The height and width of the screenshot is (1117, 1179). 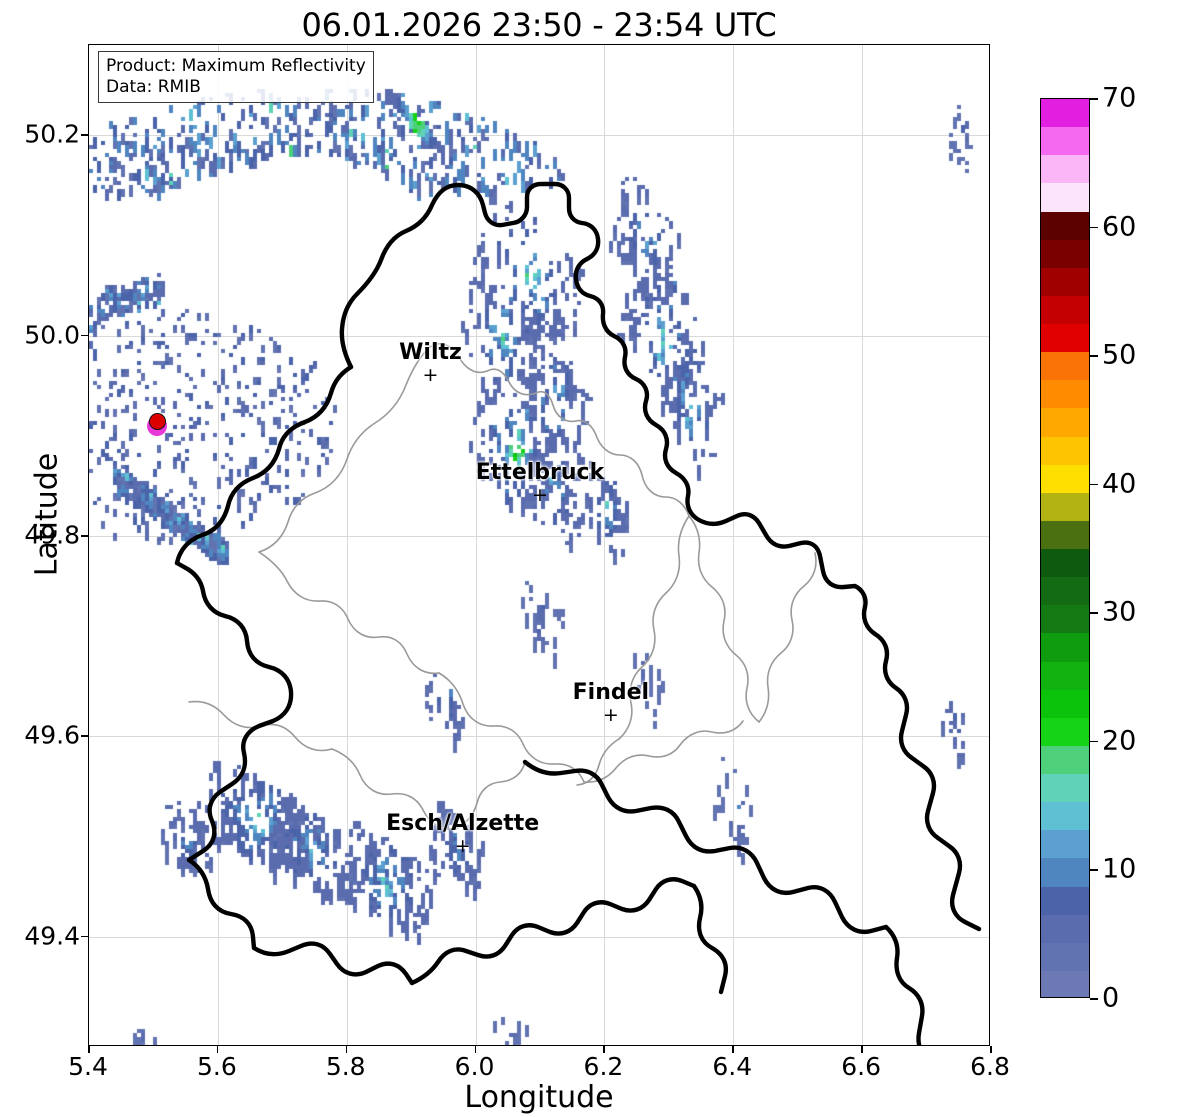 I want to click on info-legend-box: Product: Maximum Reflectivity Data: RMIB, so click(x=236, y=77).